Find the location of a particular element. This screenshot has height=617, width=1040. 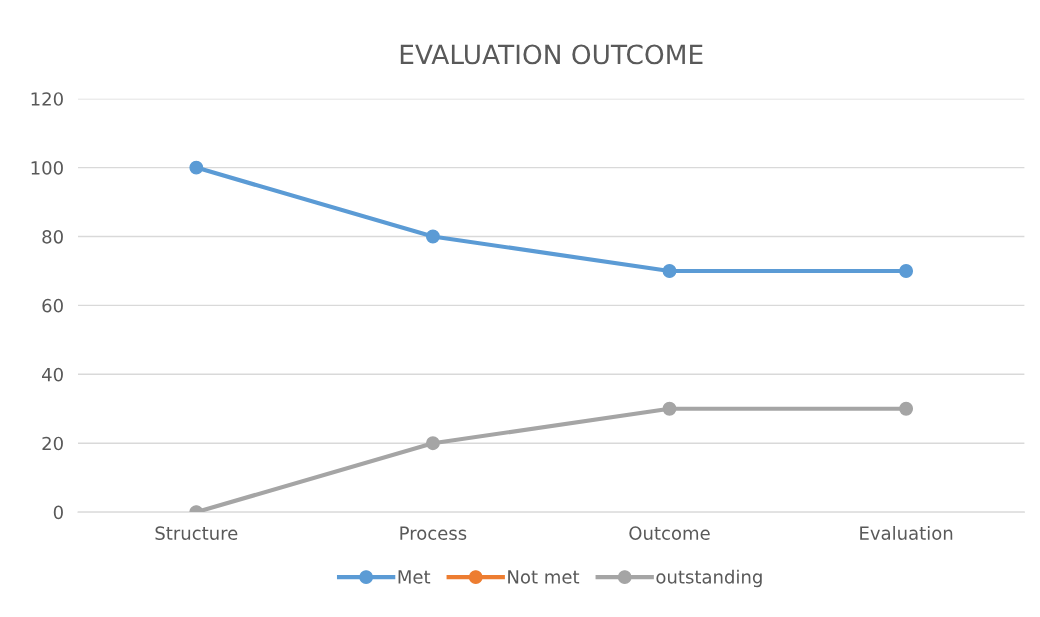

y-tick-label: 60 is located at coordinates (52, 305).